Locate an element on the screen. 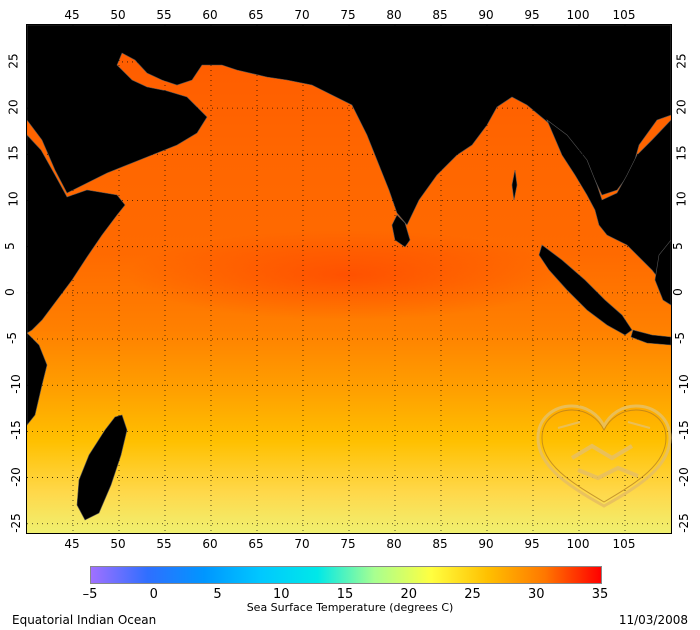 Image resolution: width=700 pixels, height=630 pixels. lon-tick-top: 105 is located at coordinates (624, 15).